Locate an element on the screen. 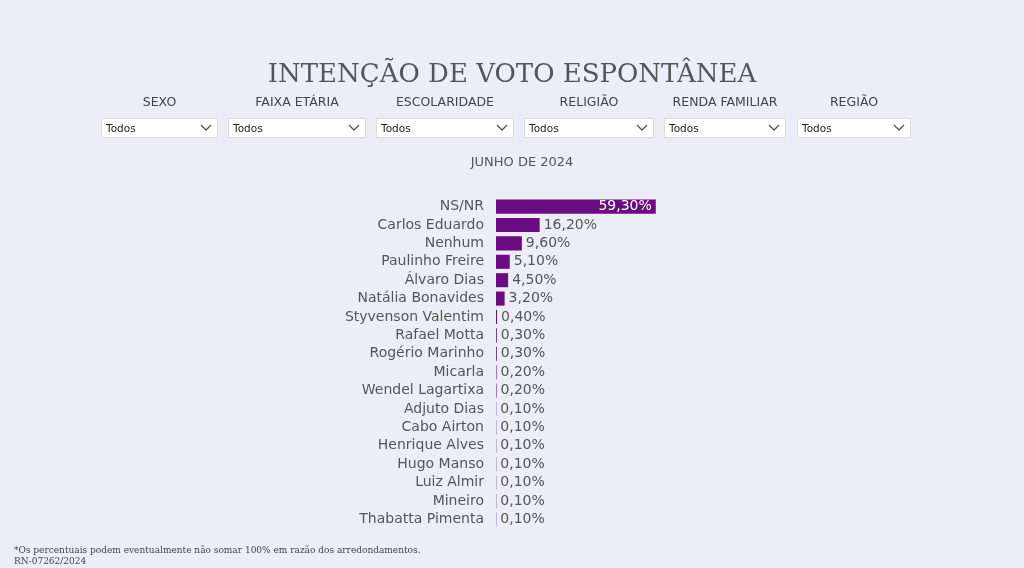 This screenshot has height=568, width=1024. data-label: 9,60% is located at coordinates (548, 242).